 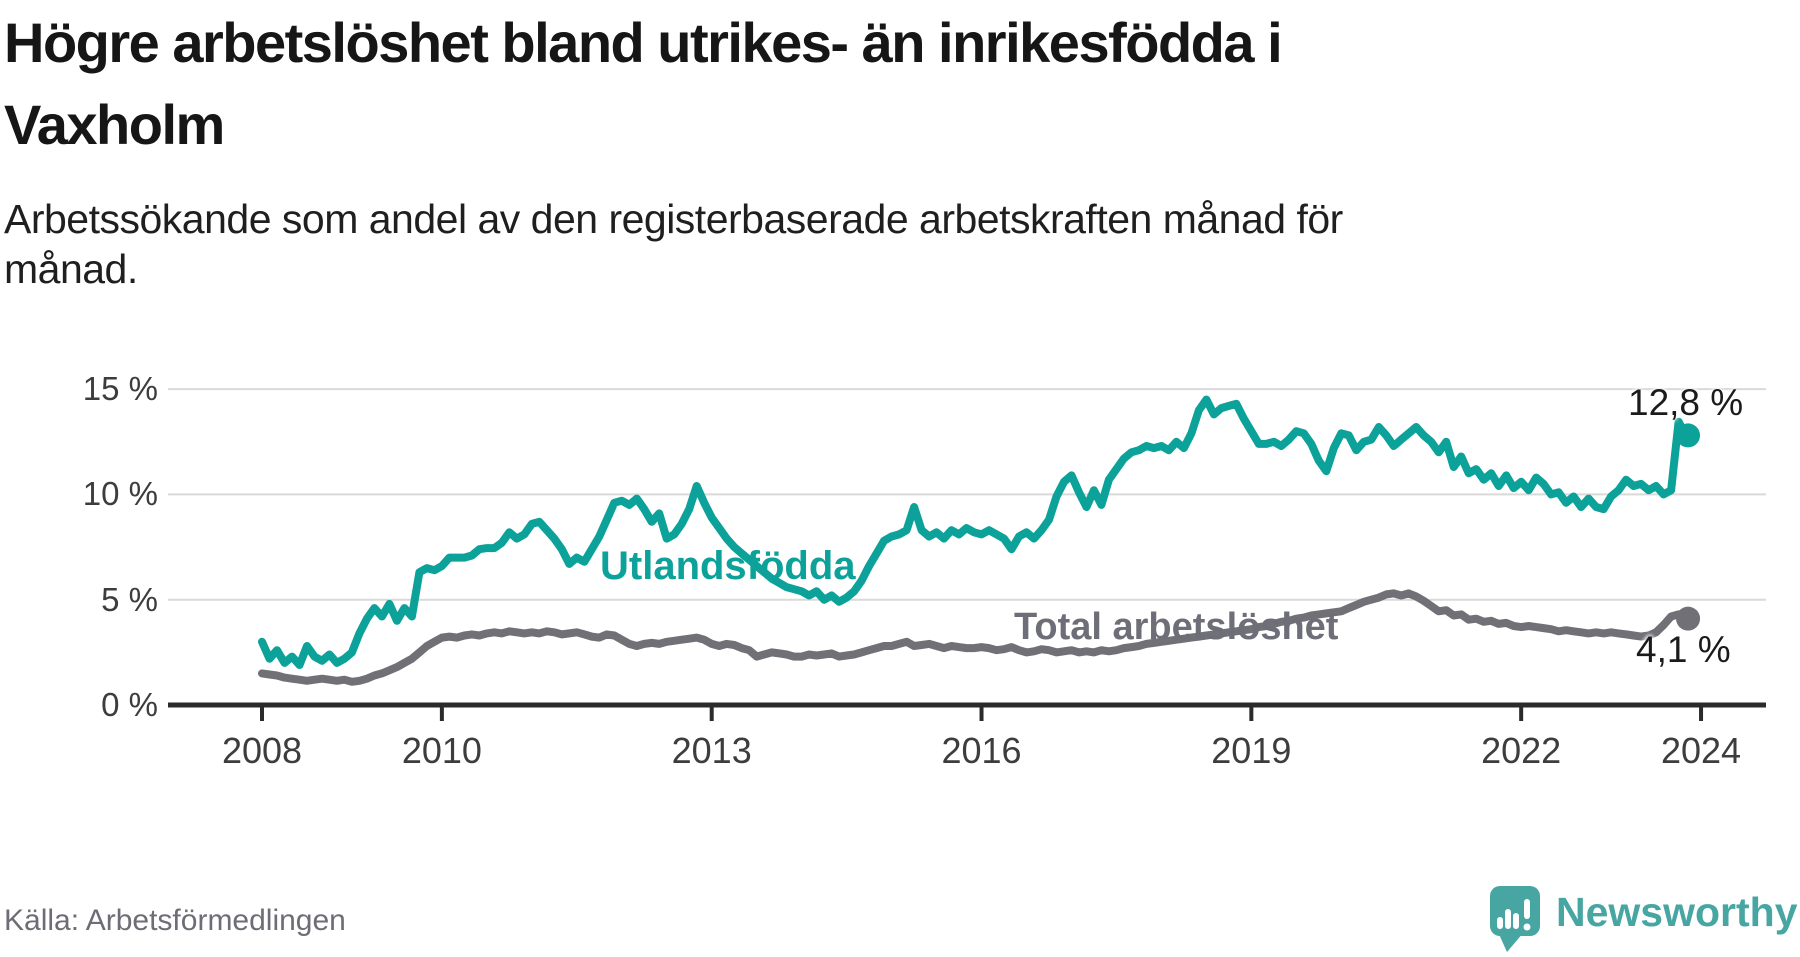 What do you see at coordinates (1521, 750) in the screenshot?
I see `x-axis-label-2022: 2022` at bounding box center [1521, 750].